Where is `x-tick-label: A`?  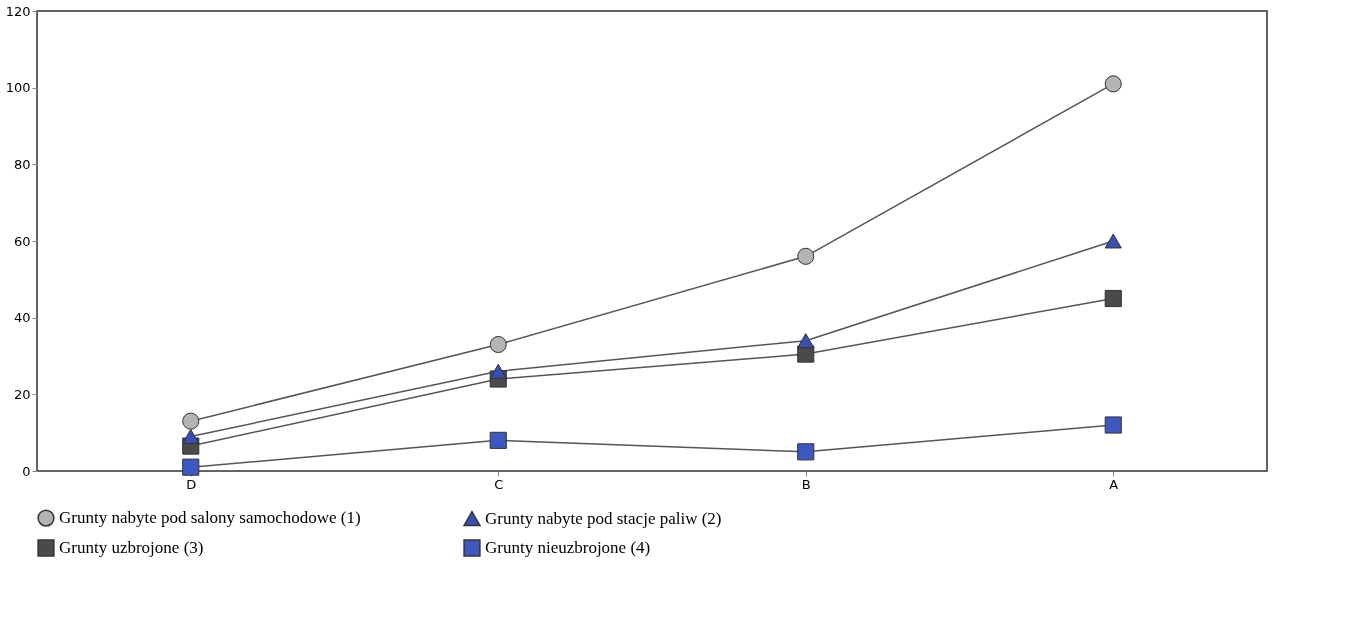 x-tick-label: A is located at coordinates (1114, 484).